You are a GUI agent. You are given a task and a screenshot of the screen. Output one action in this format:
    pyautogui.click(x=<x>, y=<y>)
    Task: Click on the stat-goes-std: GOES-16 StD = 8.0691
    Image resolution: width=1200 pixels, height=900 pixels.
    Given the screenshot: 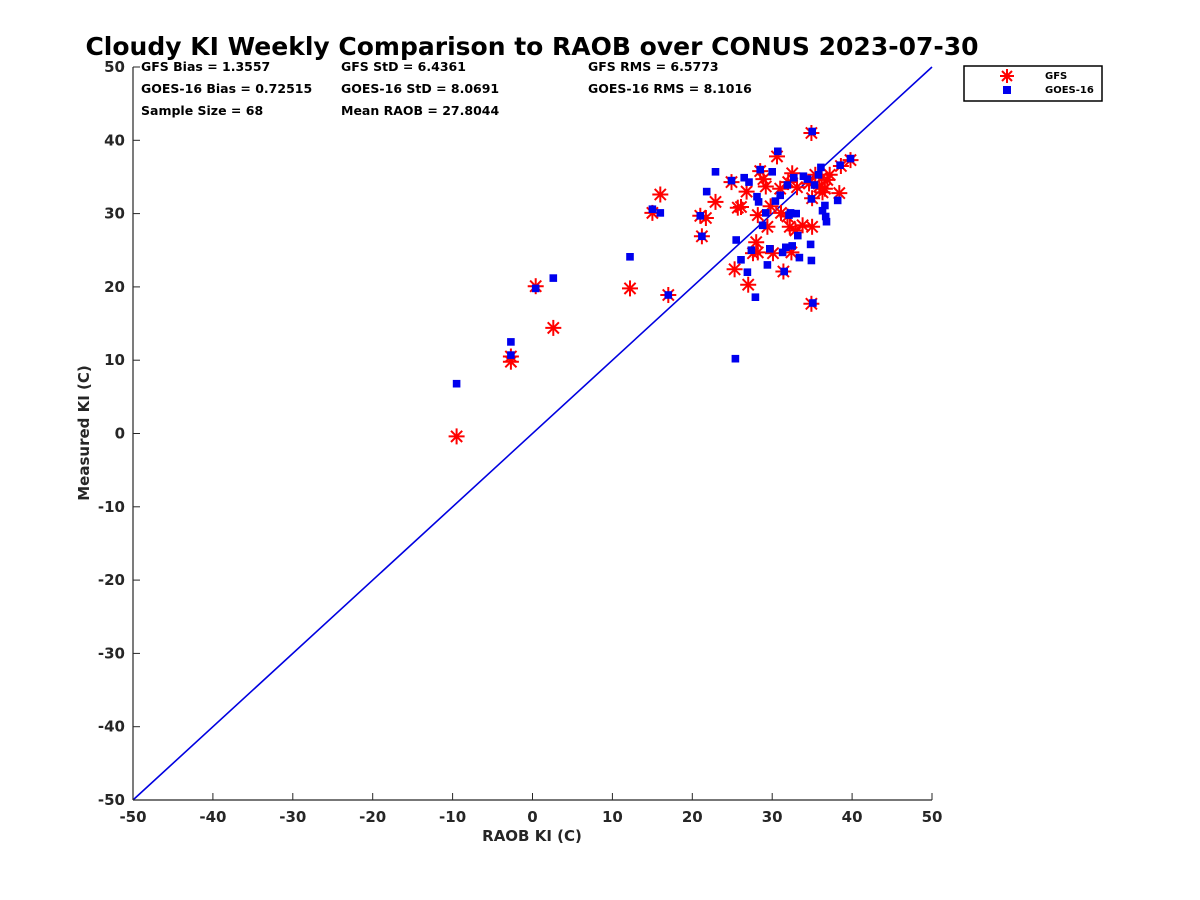 What is the action you would take?
    pyautogui.click(x=420, y=88)
    